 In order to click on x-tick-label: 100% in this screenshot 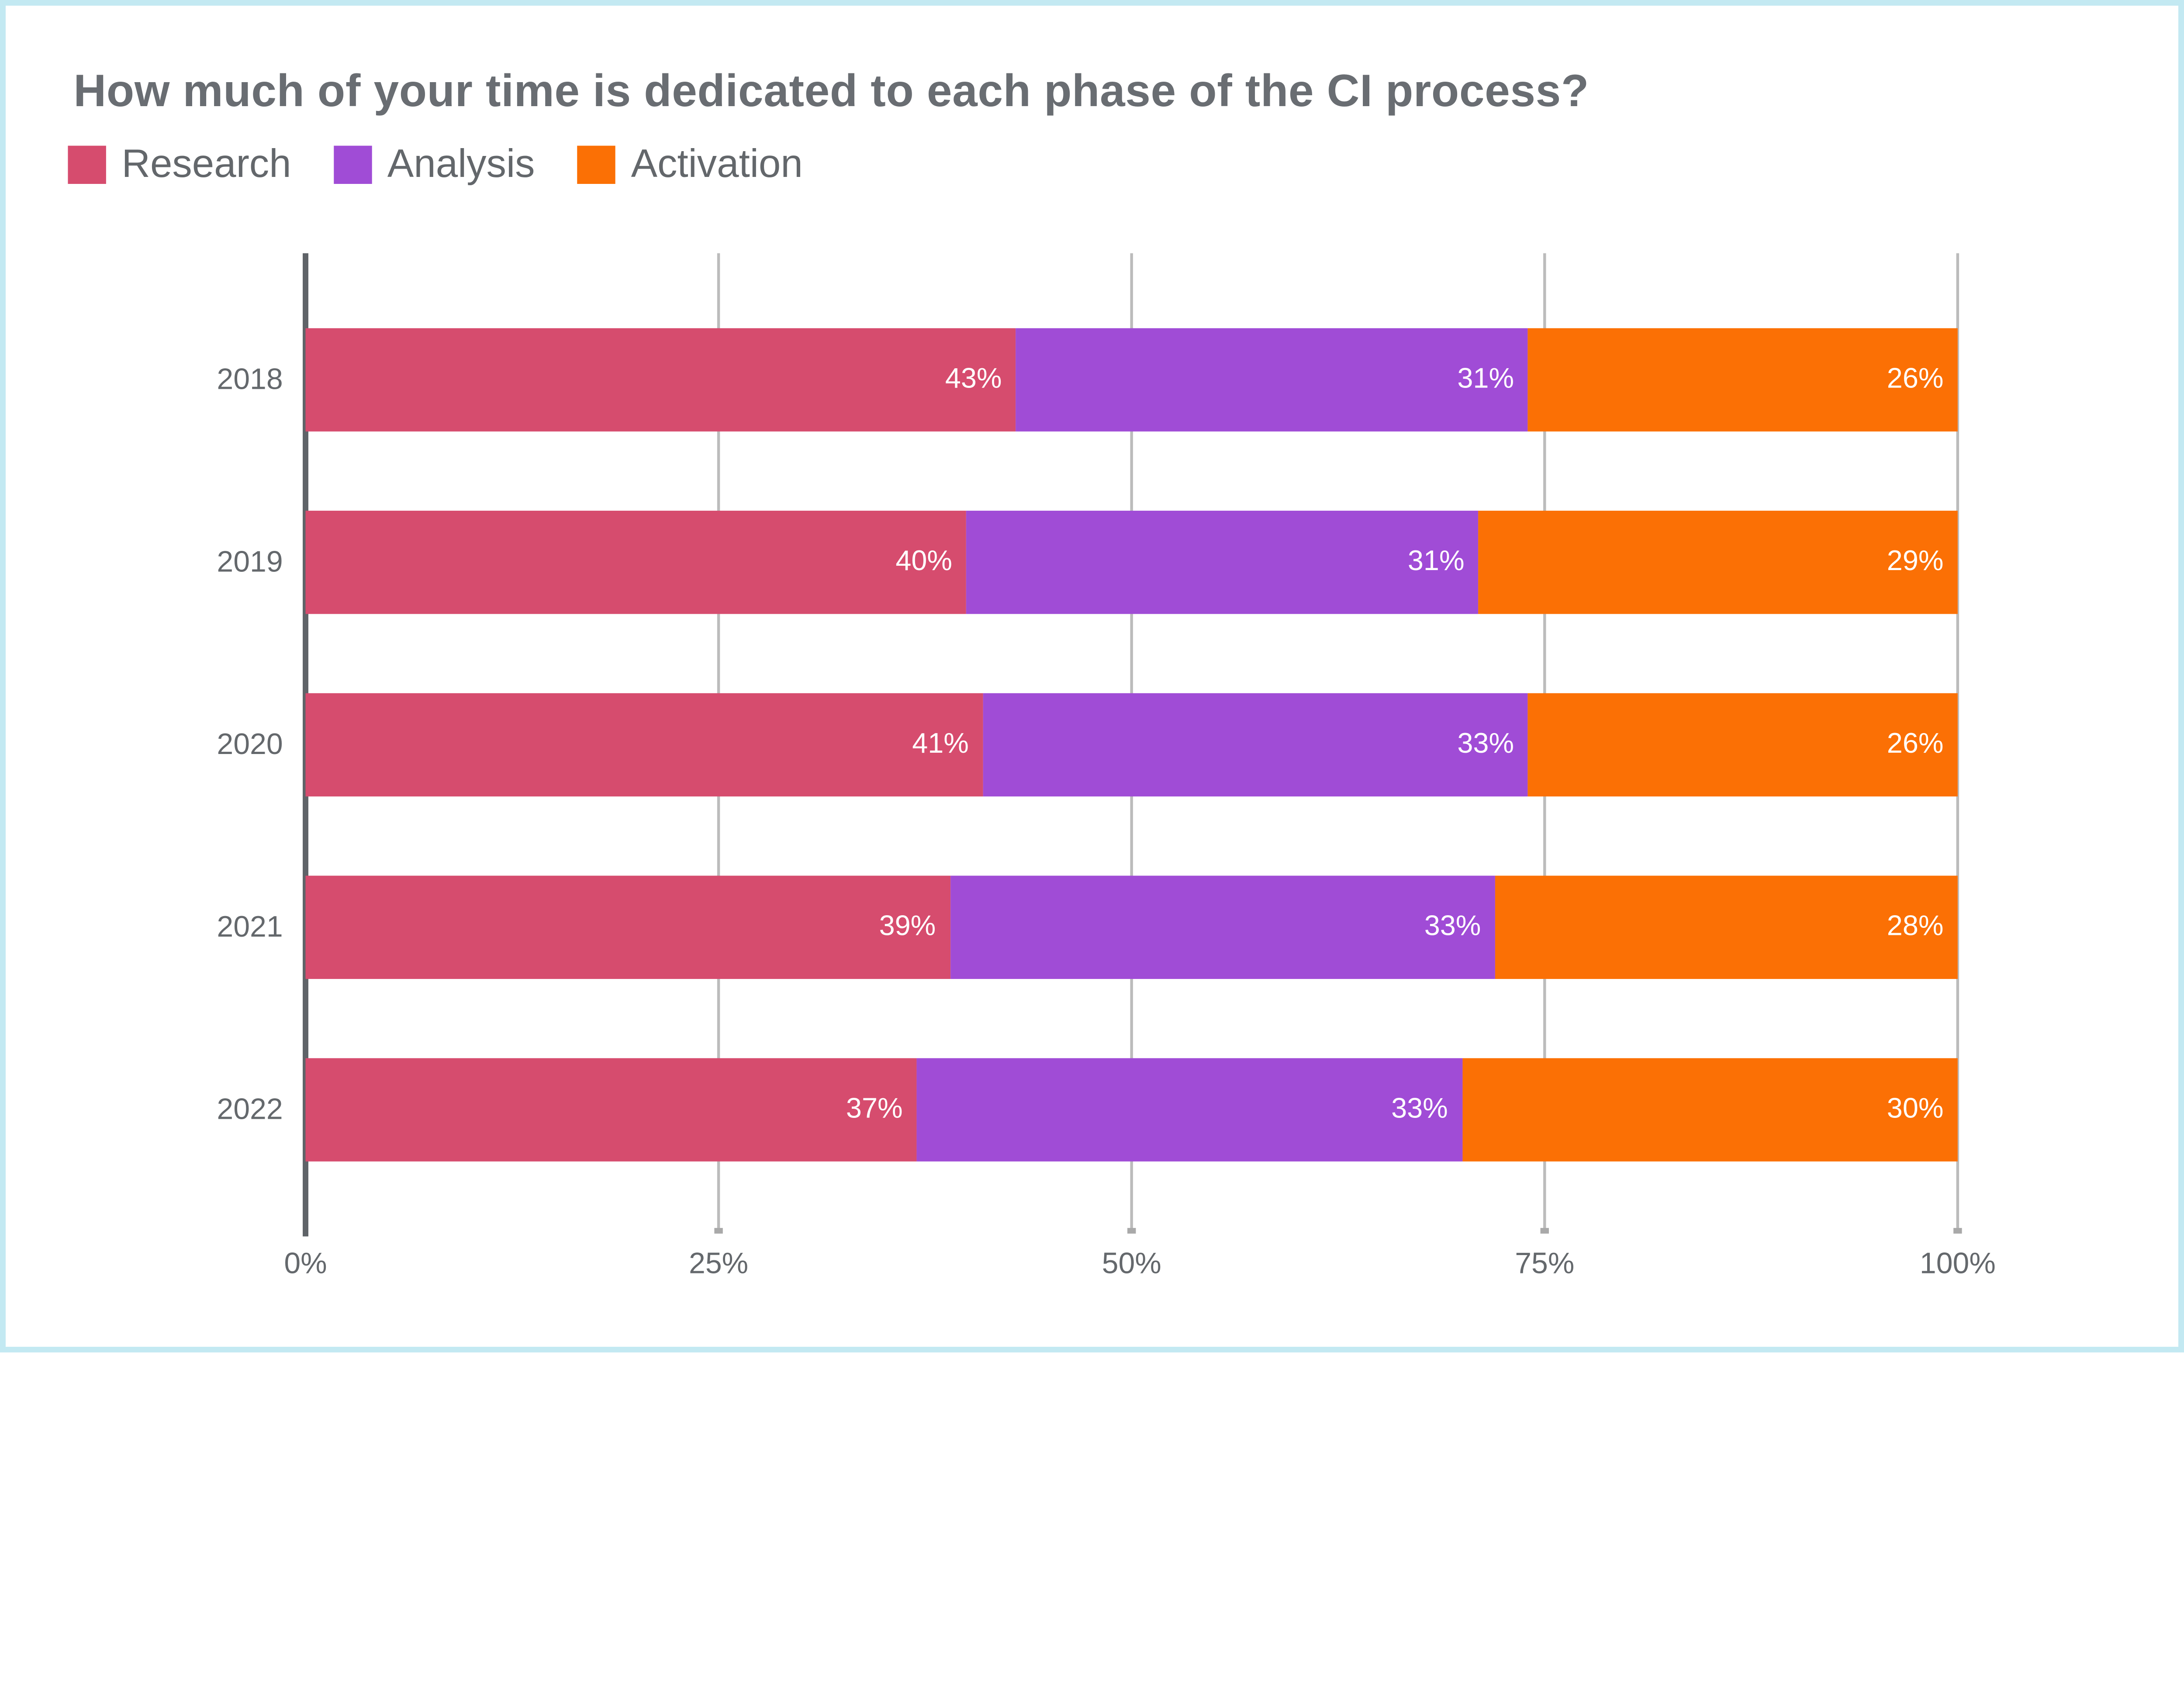, I will do `click(1957, 1264)`.